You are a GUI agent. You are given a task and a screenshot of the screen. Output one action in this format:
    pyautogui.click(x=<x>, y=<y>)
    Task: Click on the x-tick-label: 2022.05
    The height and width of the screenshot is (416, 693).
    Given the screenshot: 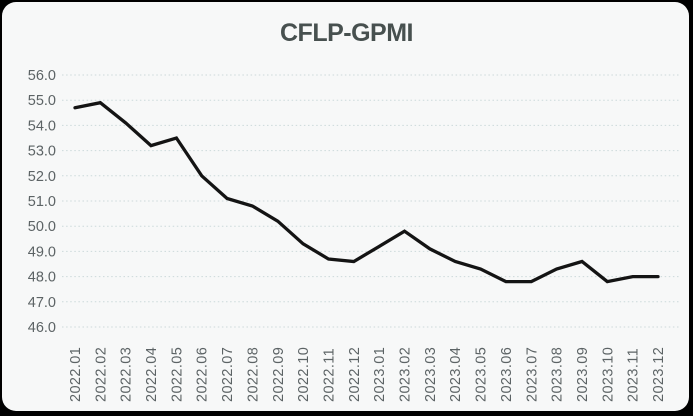 What is the action you would take?
    pyautogui.click(x=177, y=374)
    